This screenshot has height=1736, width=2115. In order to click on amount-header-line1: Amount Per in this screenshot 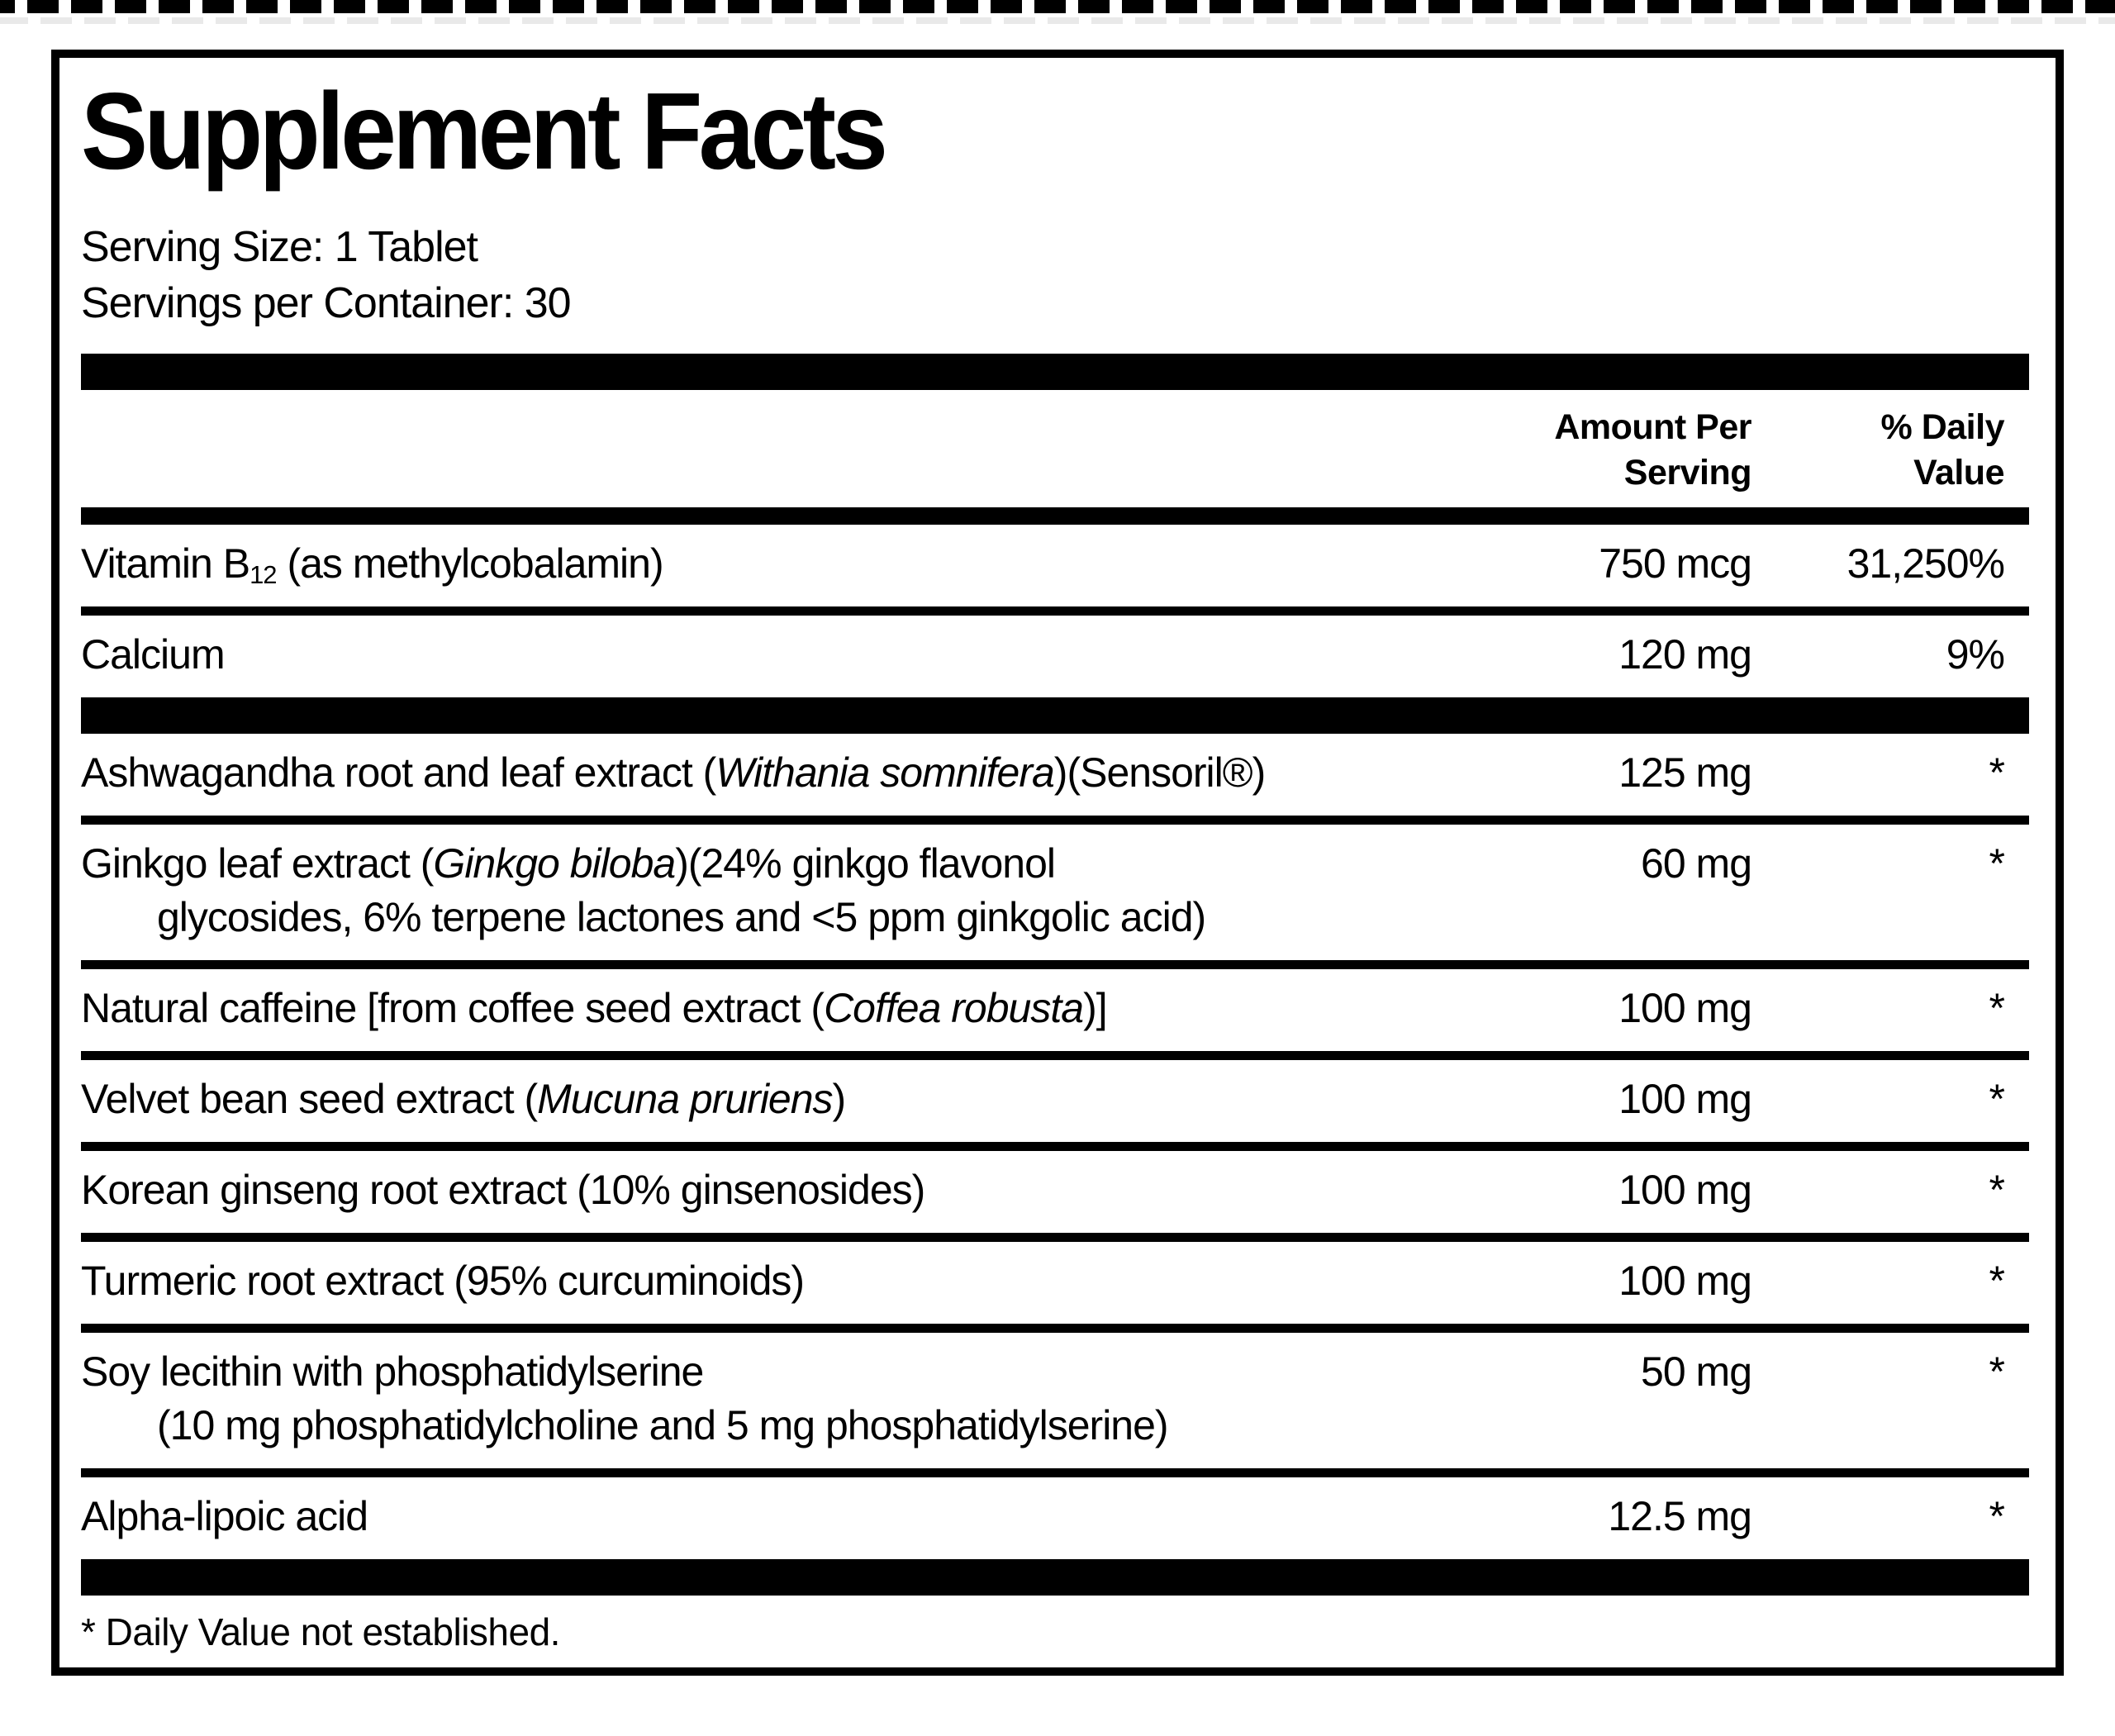, I will do `click(1652, 427)`.